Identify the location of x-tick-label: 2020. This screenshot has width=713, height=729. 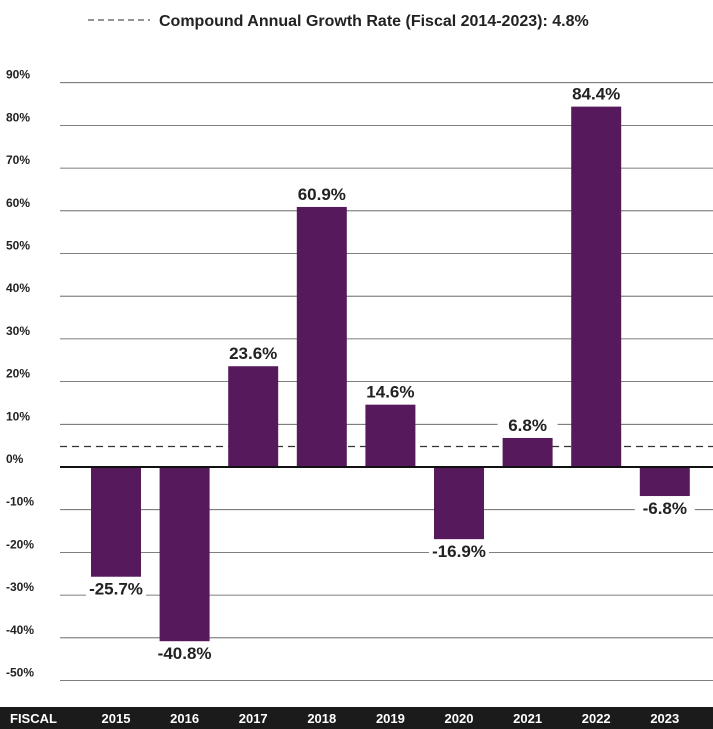
(459, 718).